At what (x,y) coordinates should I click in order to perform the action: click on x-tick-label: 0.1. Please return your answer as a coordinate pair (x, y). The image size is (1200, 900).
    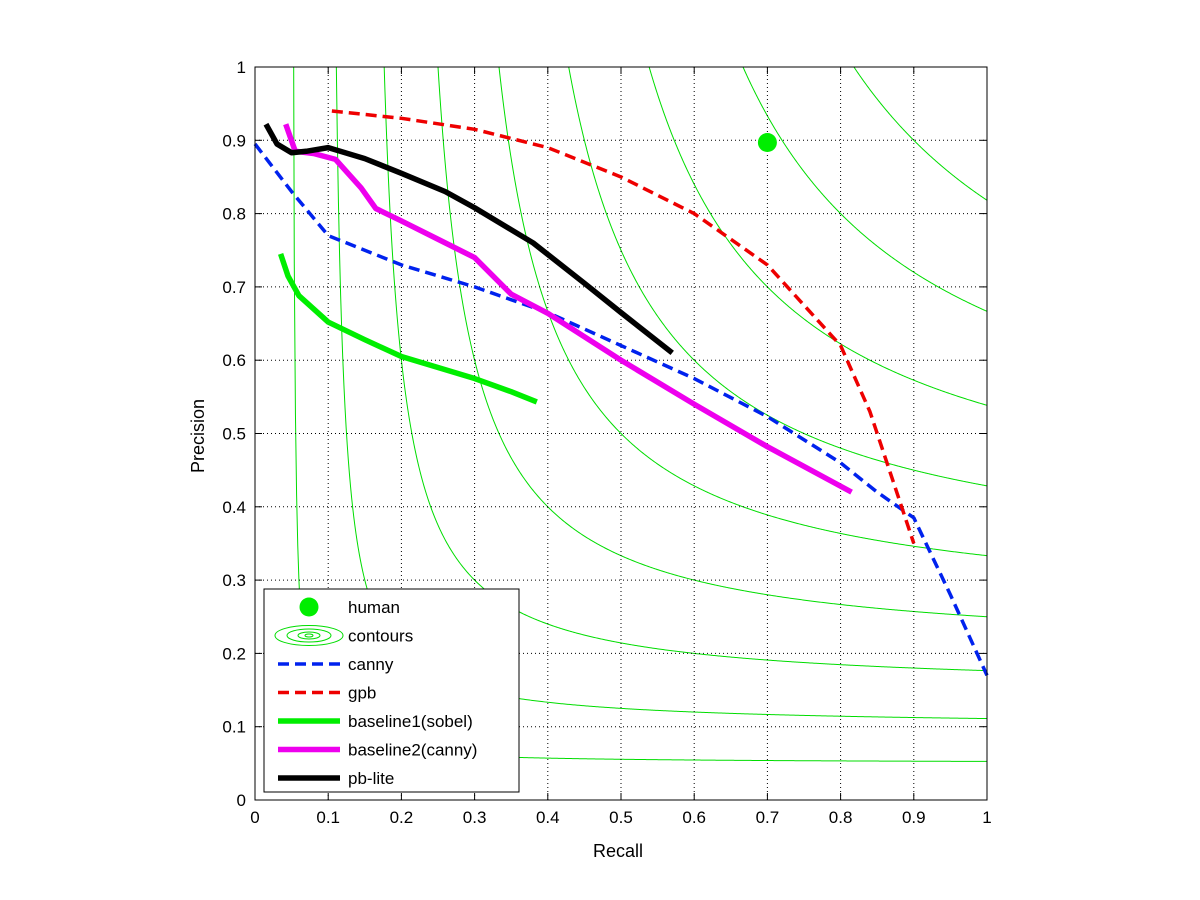
    Looking at the image, I should click on (328, 817).